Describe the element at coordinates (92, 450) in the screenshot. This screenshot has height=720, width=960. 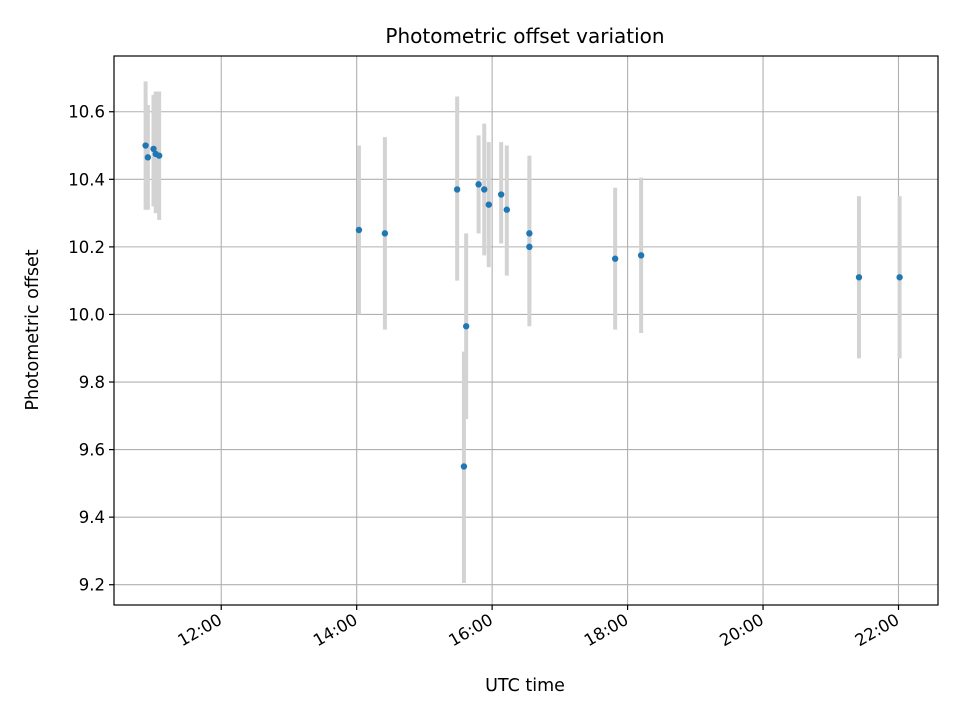
I see `y-tick-label: 9.6` at that location.